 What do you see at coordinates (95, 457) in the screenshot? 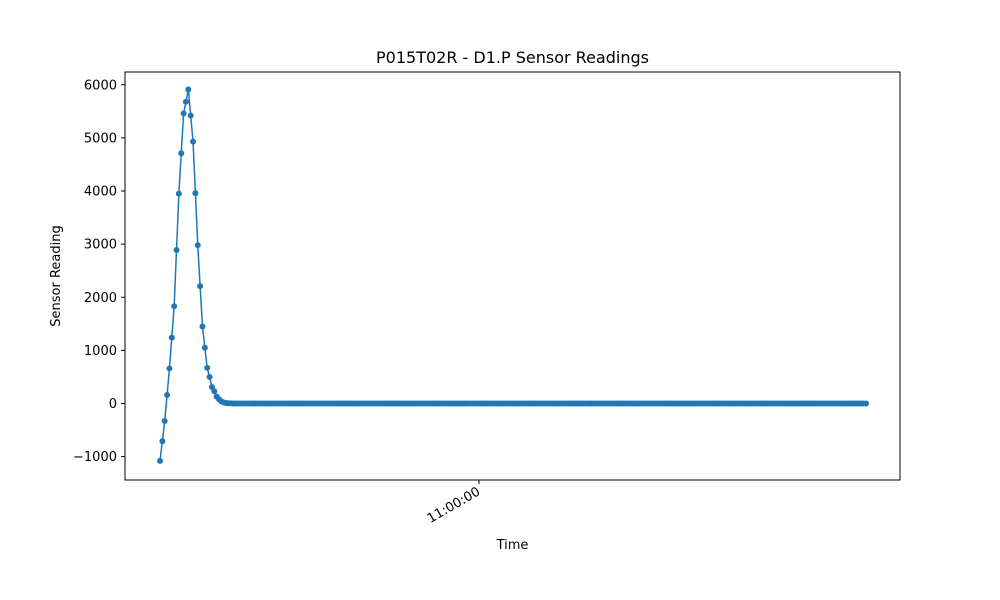
I see `y-tick-label: −1000` at bounding box center [95, 457].